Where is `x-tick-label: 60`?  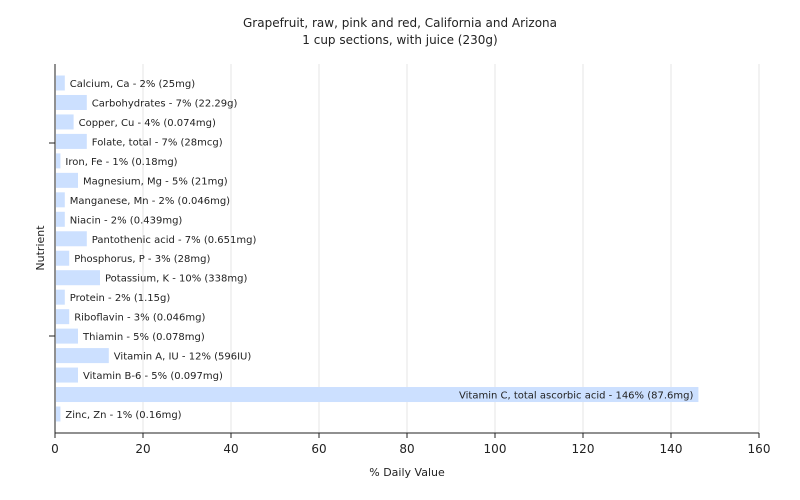 x-tick-label: 60 is located at coordinates (318, 449).